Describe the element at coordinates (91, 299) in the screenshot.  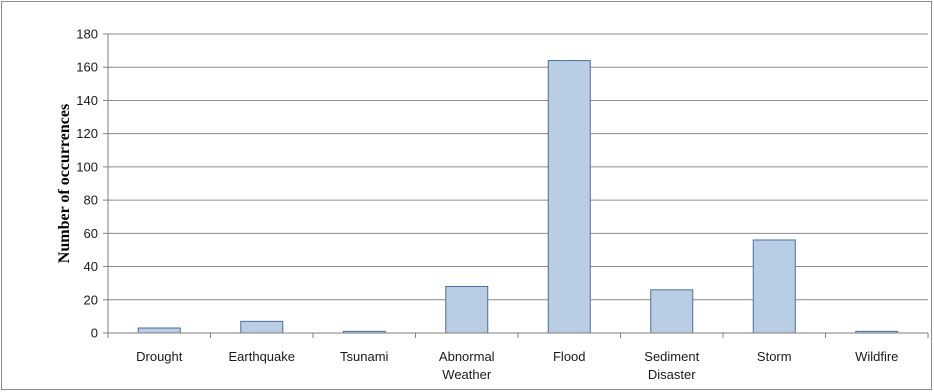
I see `y-tick-label: 20` at that location.